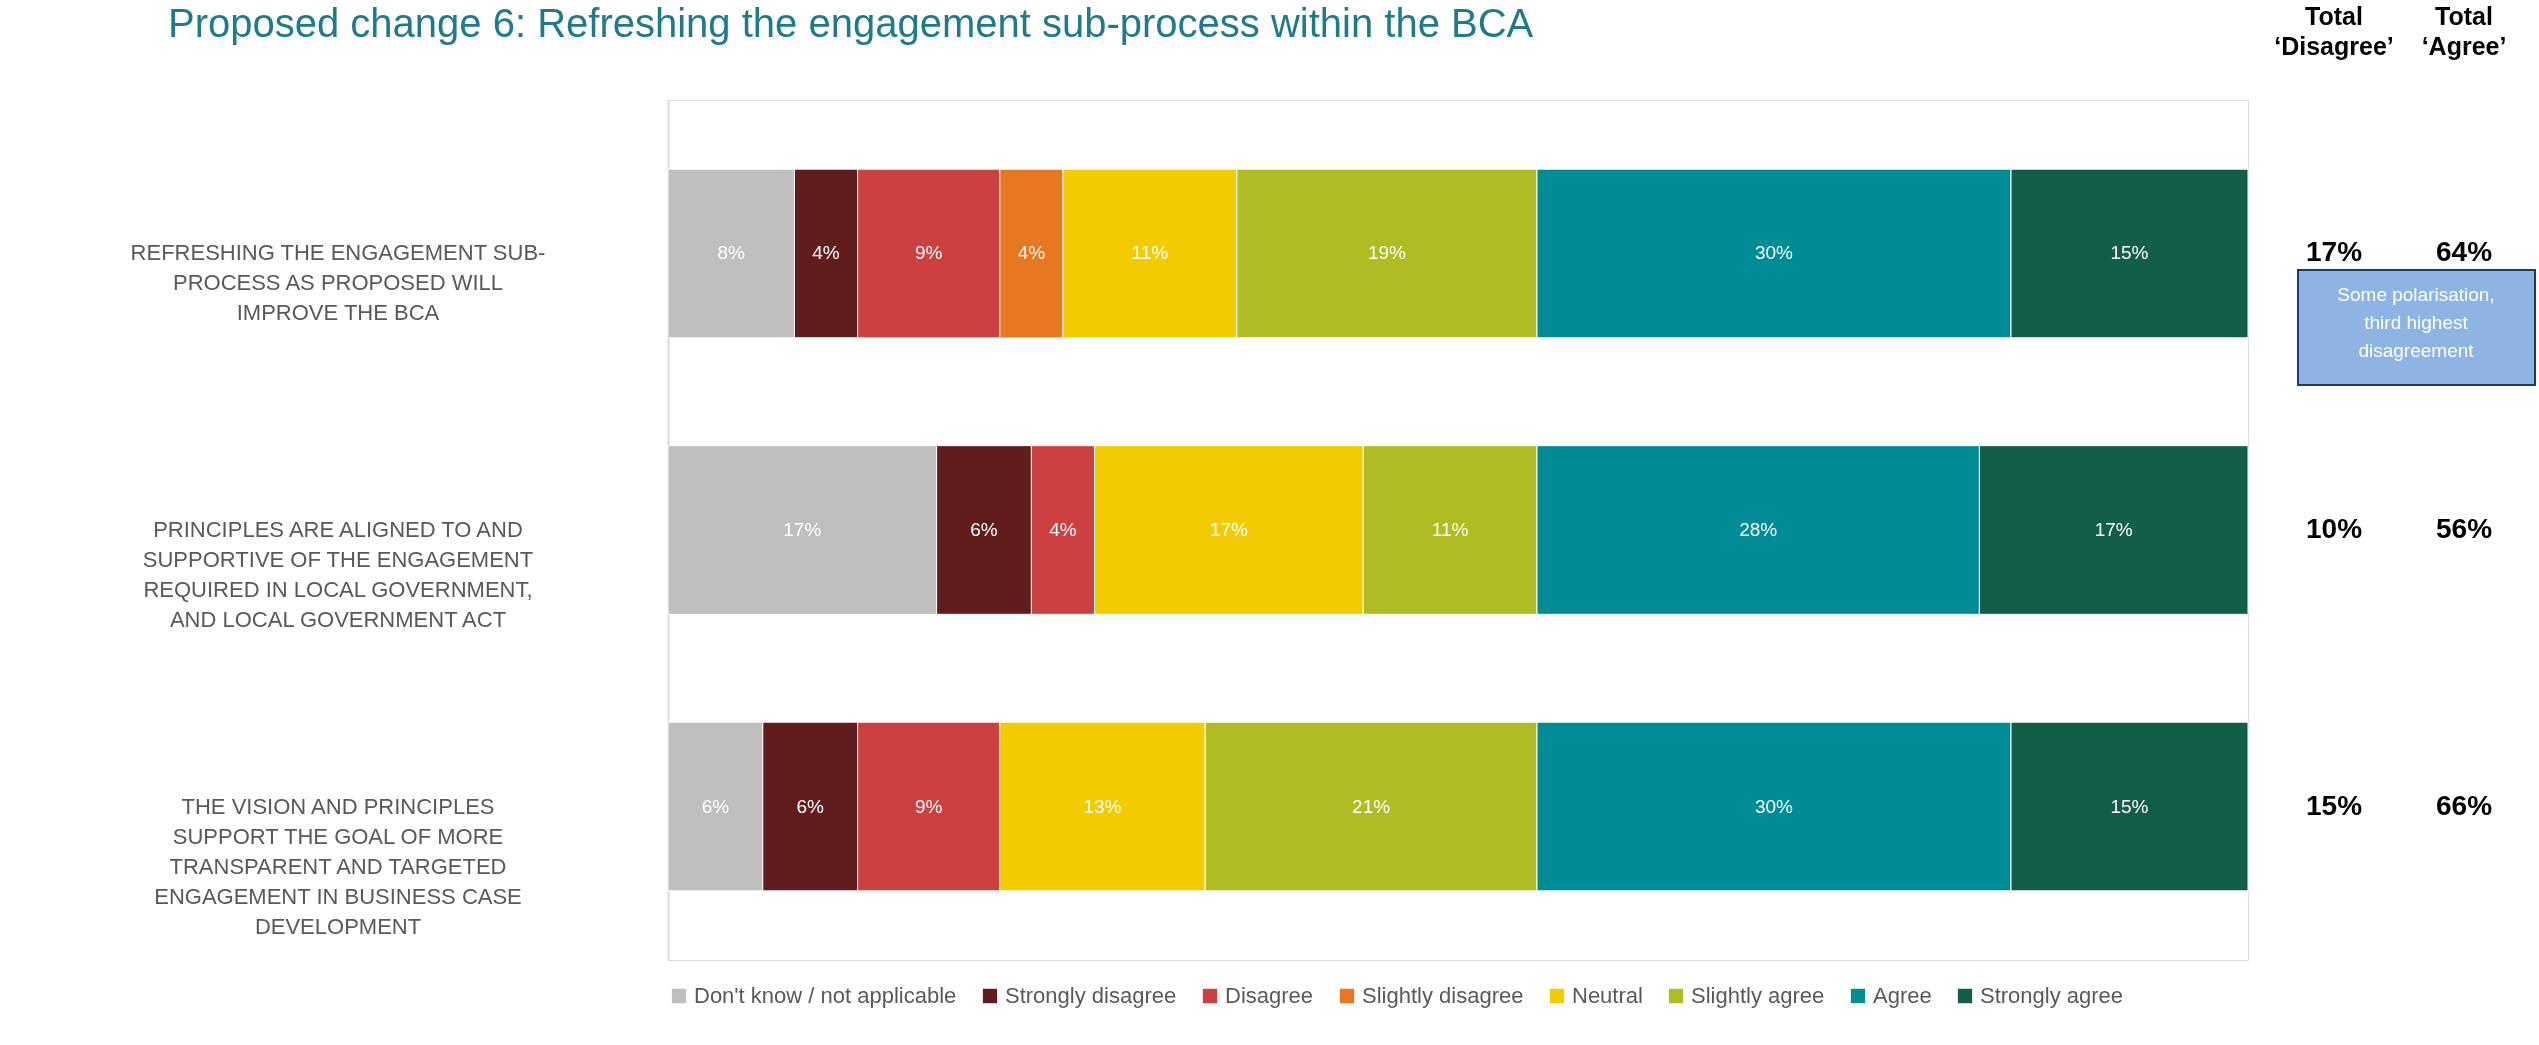 The width and height of the screenshot is (2539, 1045). I want to click on text: 56%, so click(2464, 528).